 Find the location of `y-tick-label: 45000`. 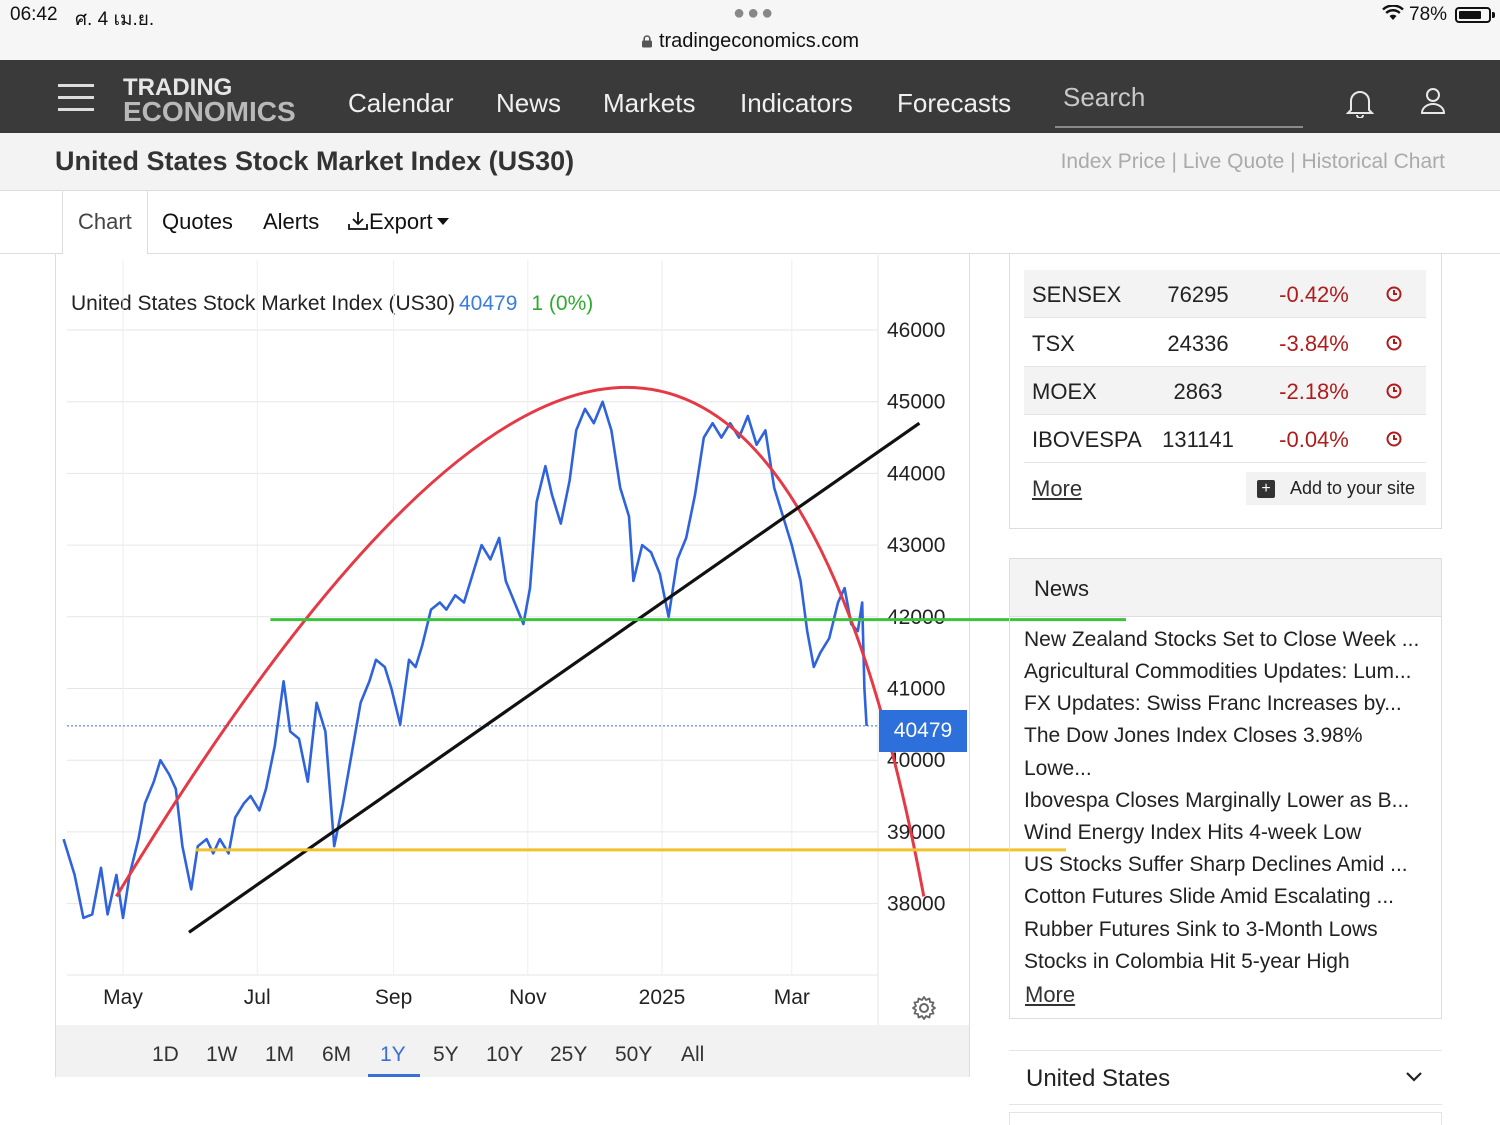

y-tick-label: 45000 is located at coordinates (916, 402).